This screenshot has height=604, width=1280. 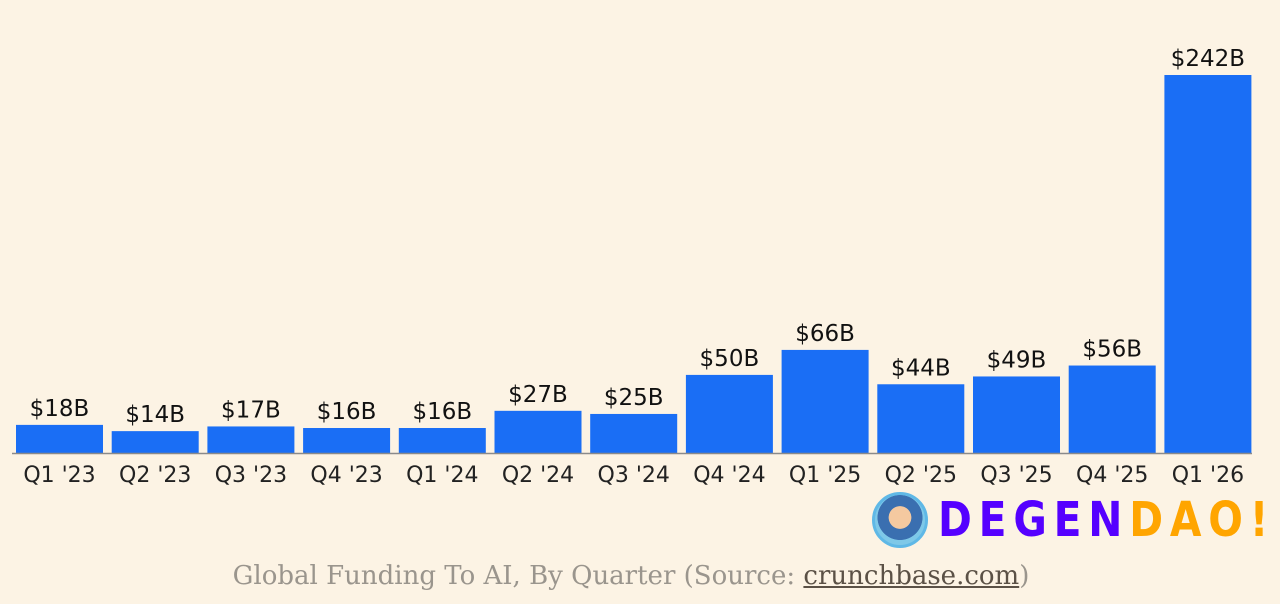 I want to click on data-label: $27B, so click(x=538, y=395).